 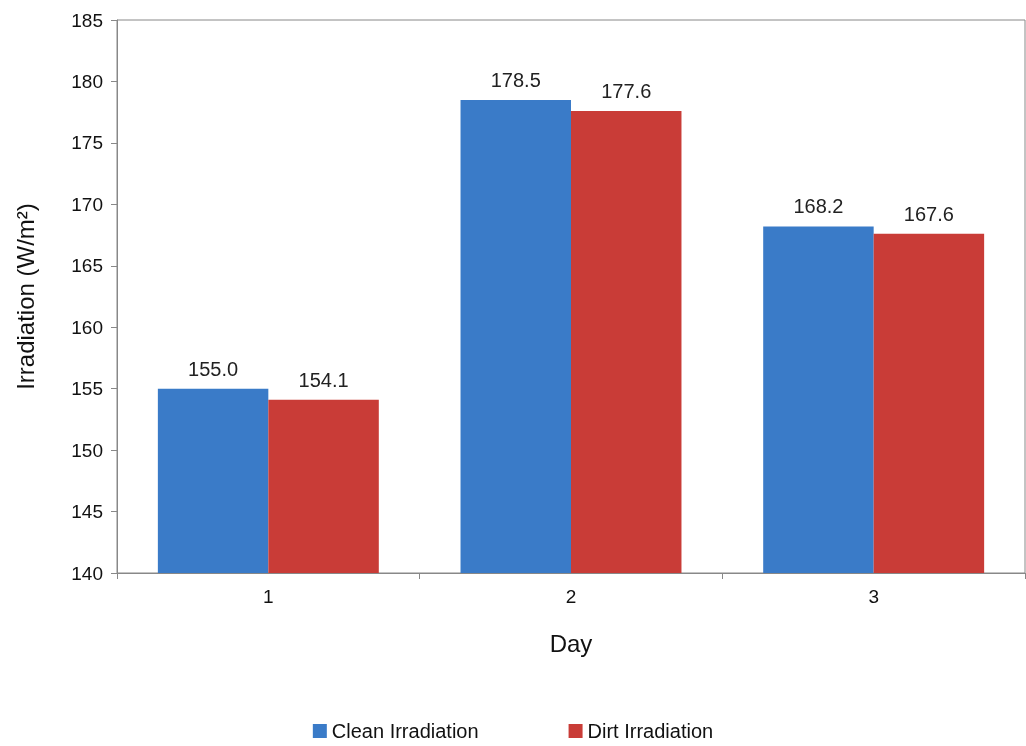 What do you see at coordinates (268, 596) in the screenshot?
I see `x-tick-label: 1` at bounding box center [268, 596].